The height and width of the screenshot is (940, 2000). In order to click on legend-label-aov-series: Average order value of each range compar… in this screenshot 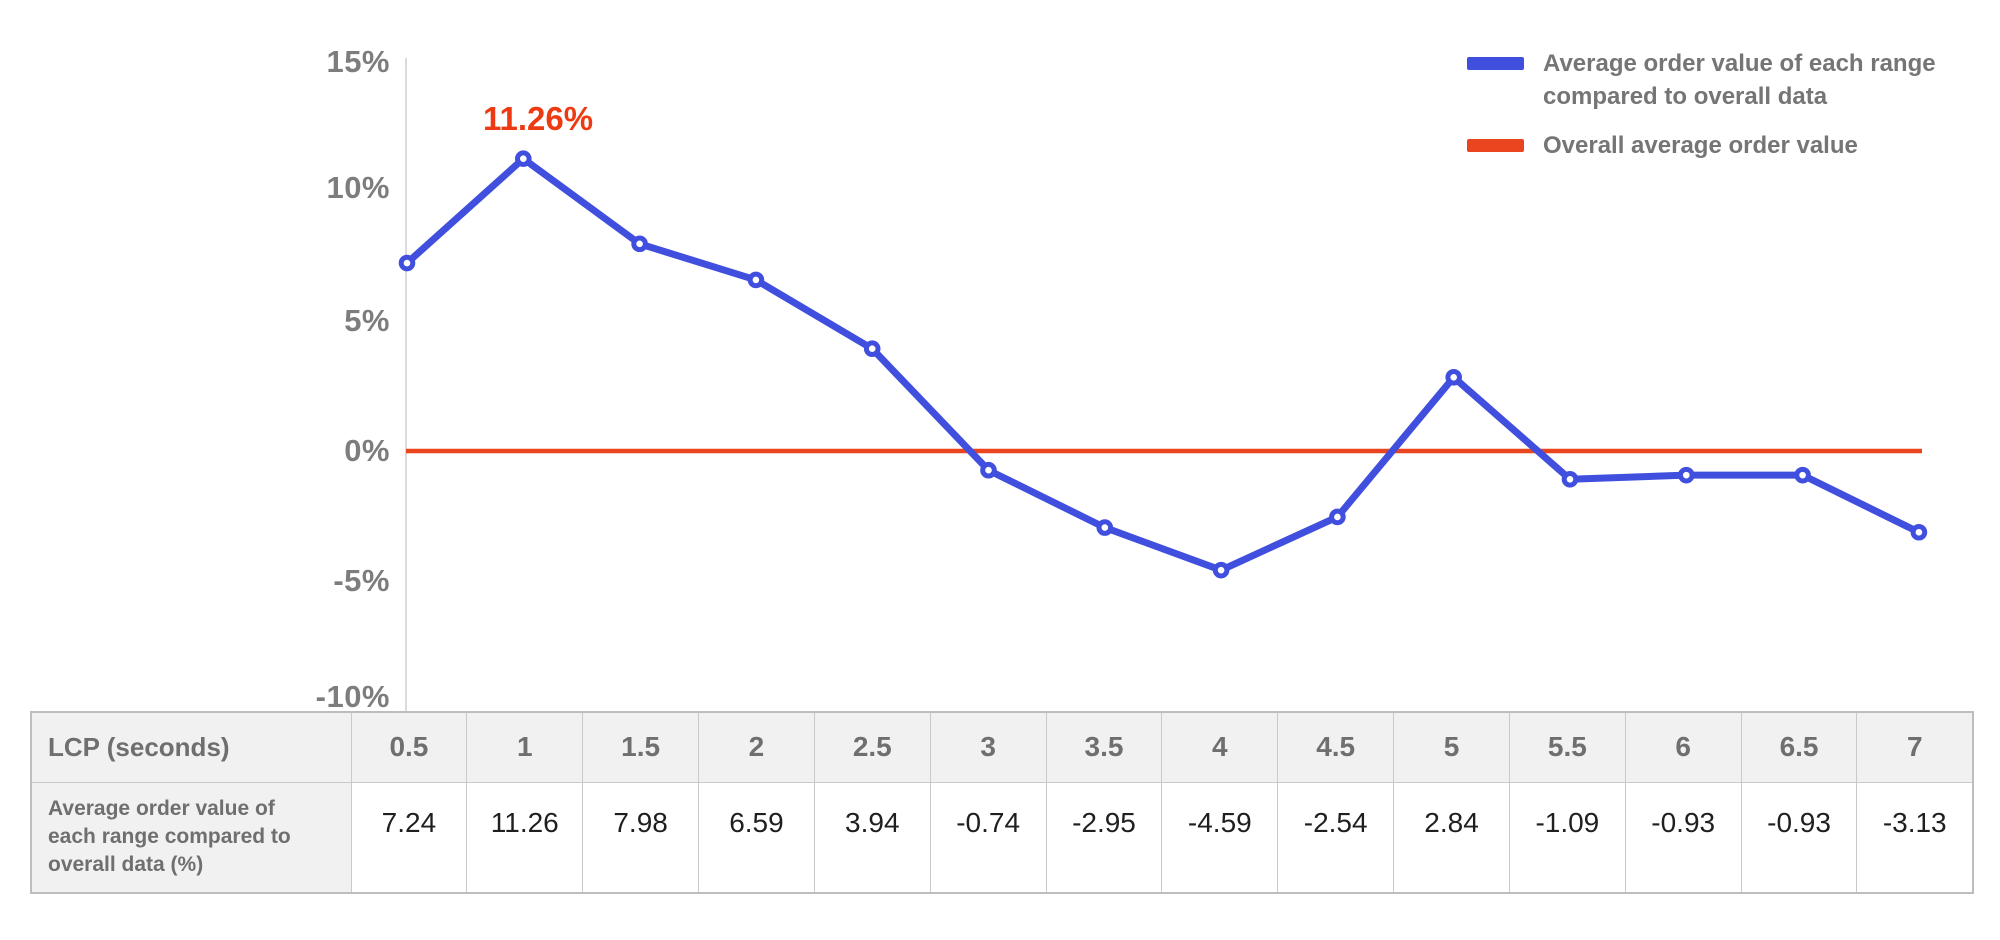, I will do `click(1739, 80)`.